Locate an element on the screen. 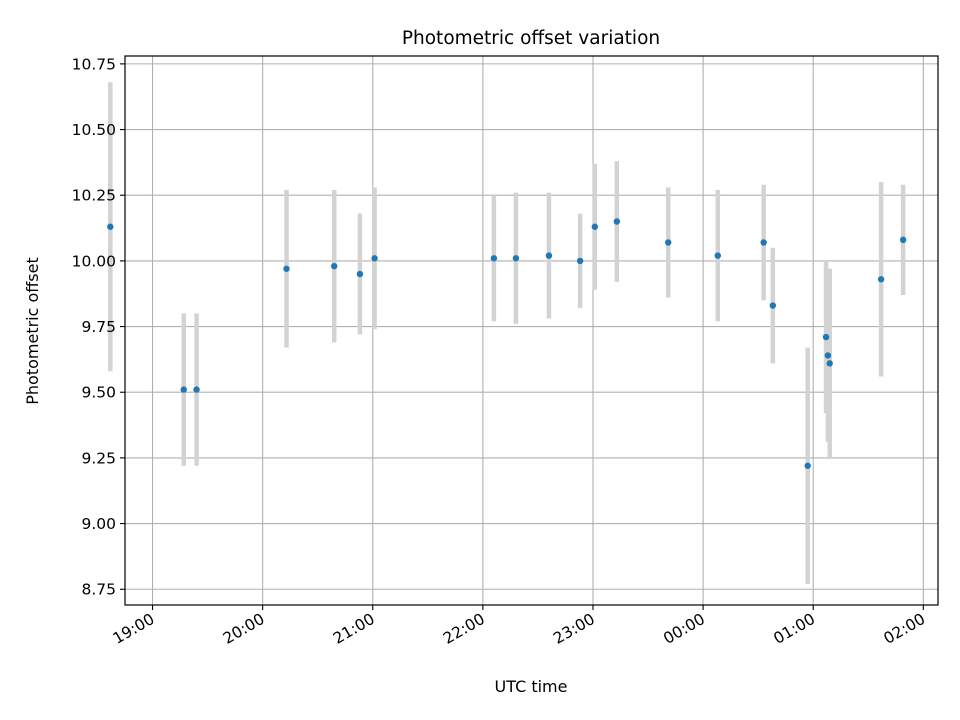  y-tick-label: 10.50 is located at coordinates (94, 130).